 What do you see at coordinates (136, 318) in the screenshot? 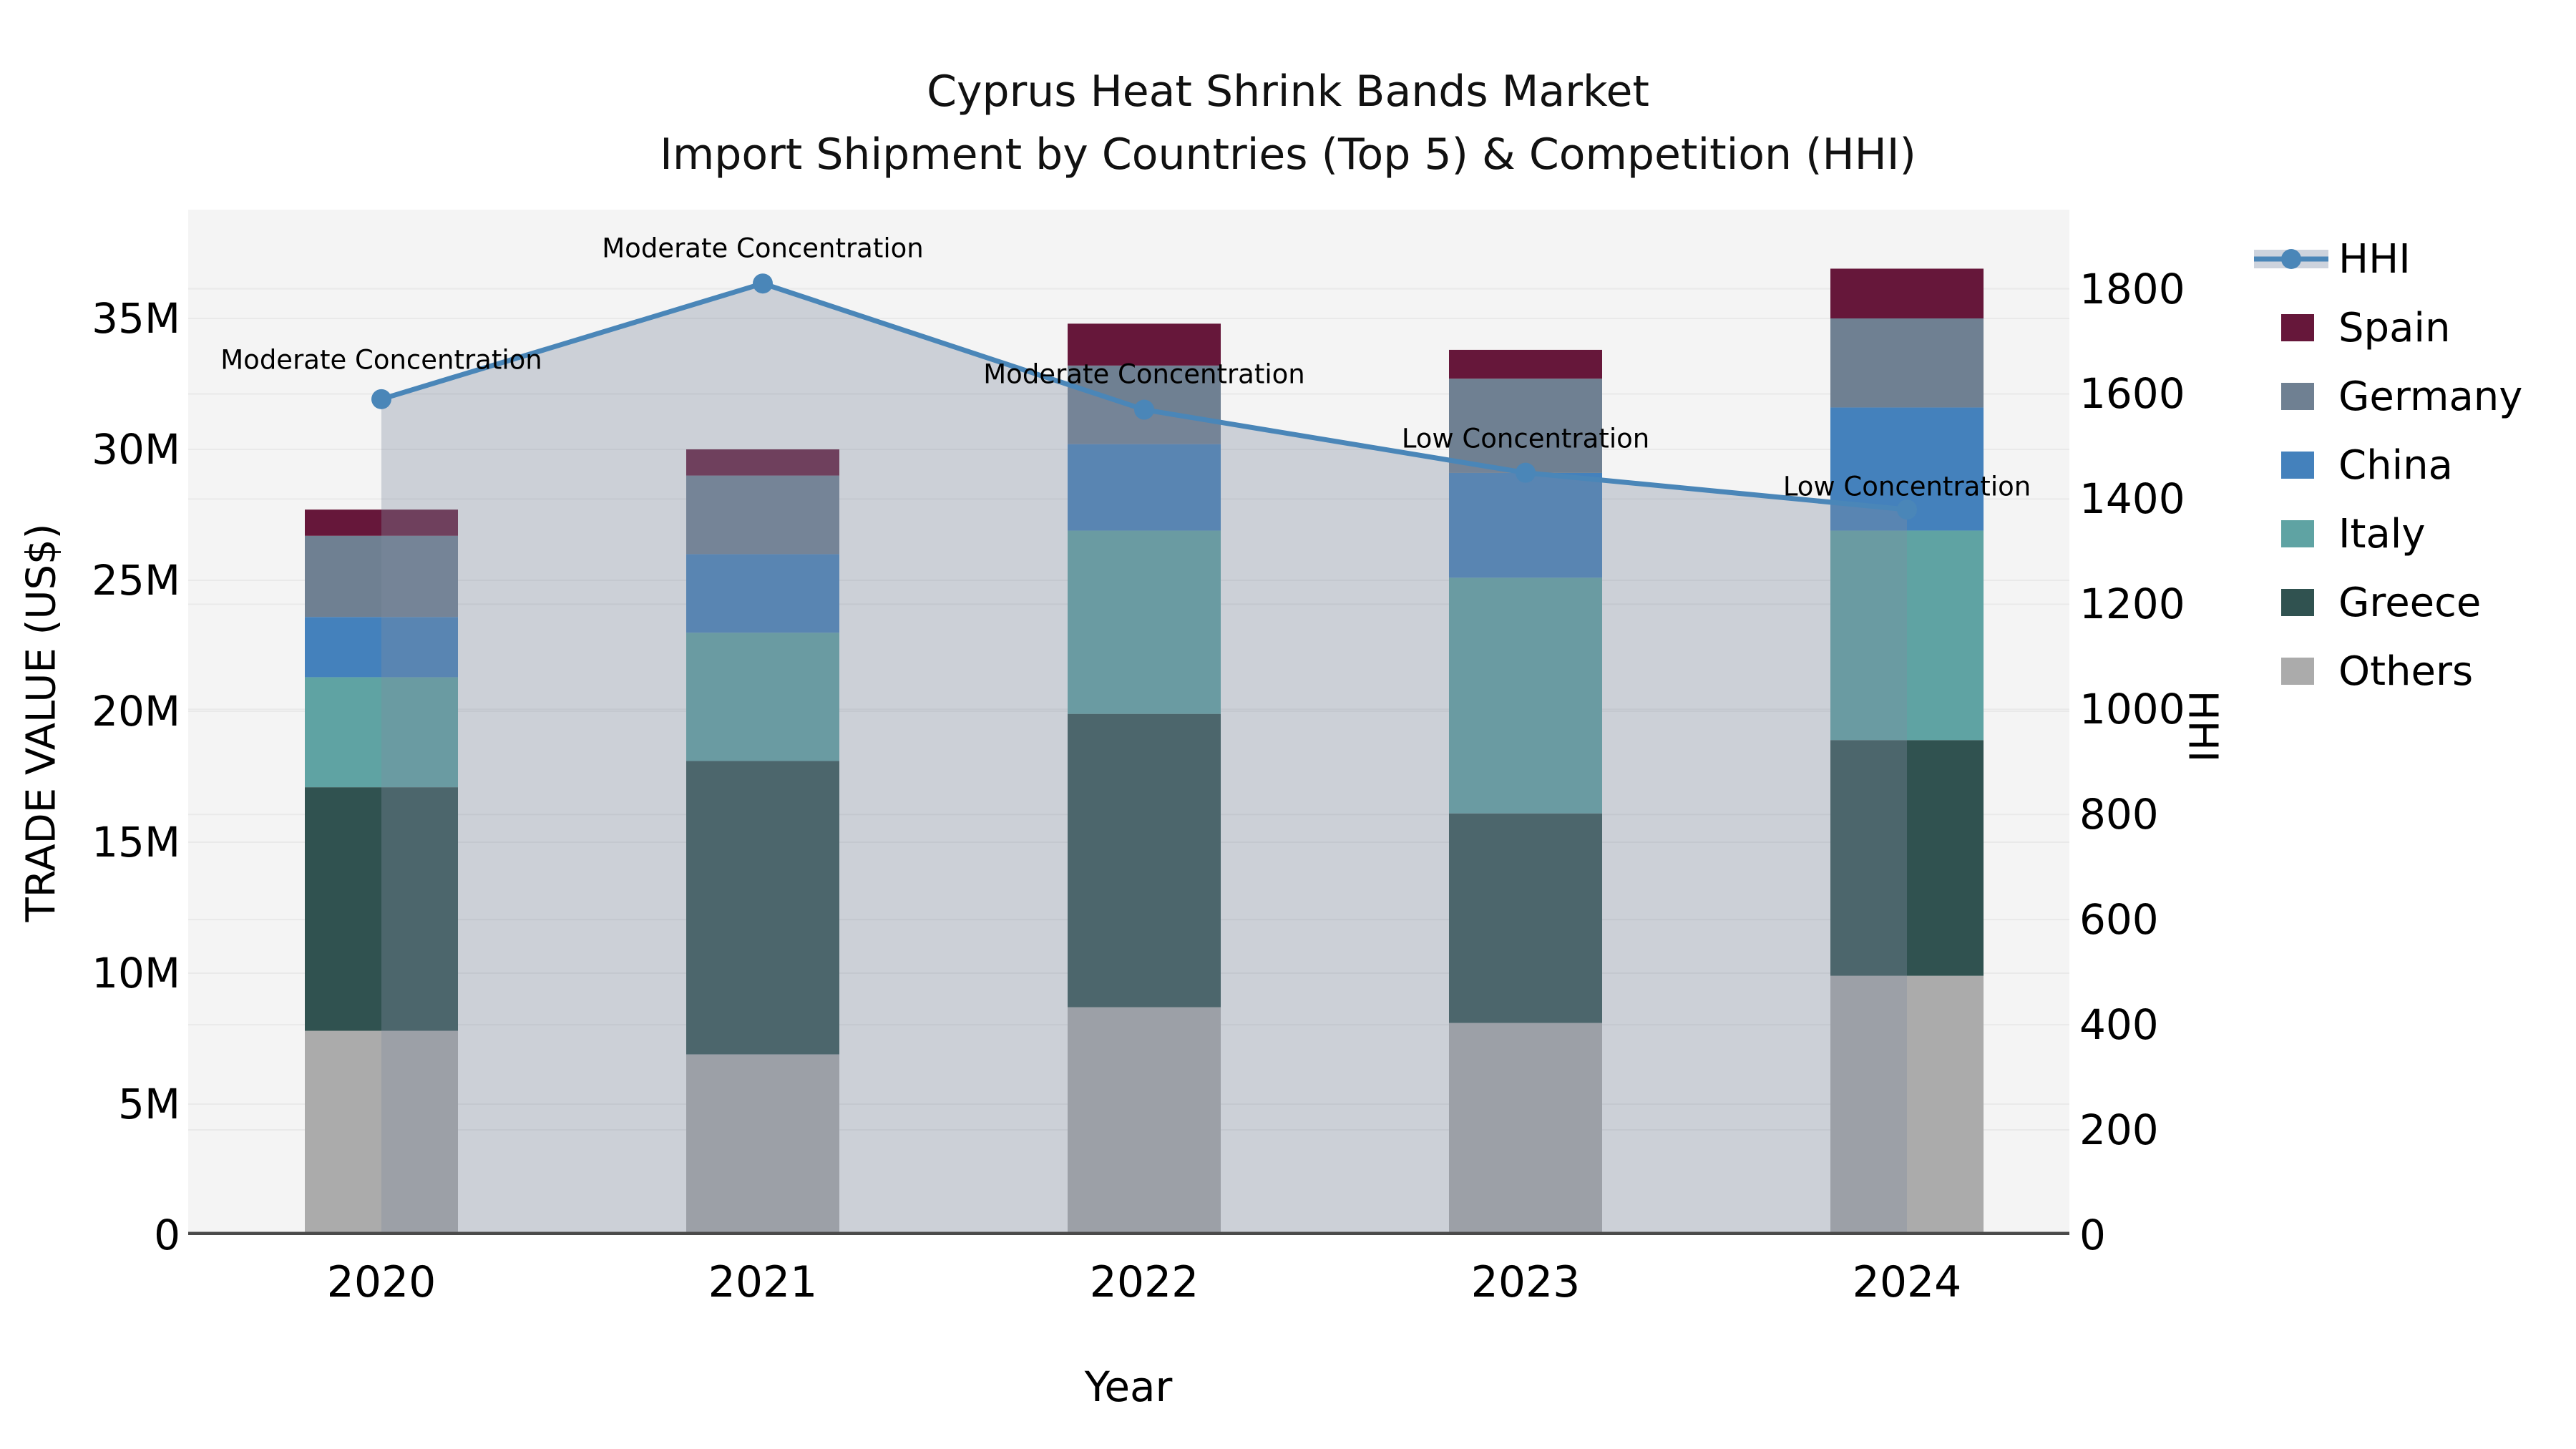
I see `y-axis-tick-left-35M: 35M` at bounding box center [136, 318].